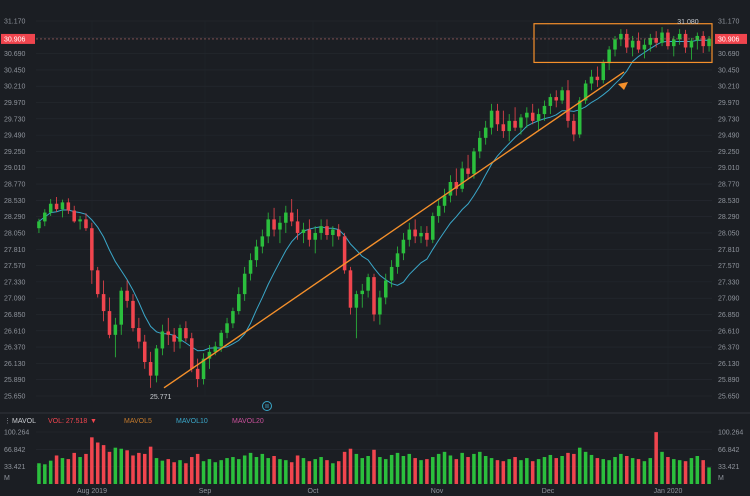 The width and height of the screenshot is (750, 496). Describe the element at coordinates (729, 103) in the screenshot. I see `price-tick-right: 29.970` at that location.